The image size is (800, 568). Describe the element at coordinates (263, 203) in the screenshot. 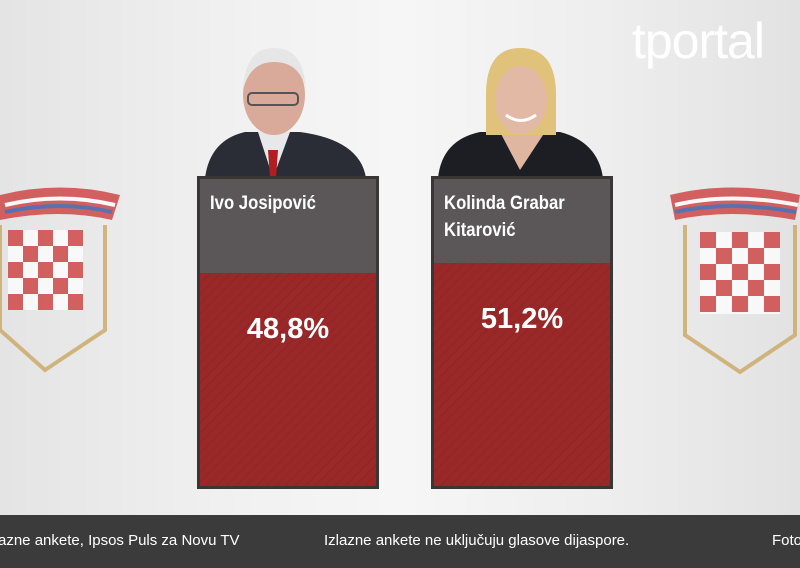

I see `candidate-name: Ivo Josipović` at that location.